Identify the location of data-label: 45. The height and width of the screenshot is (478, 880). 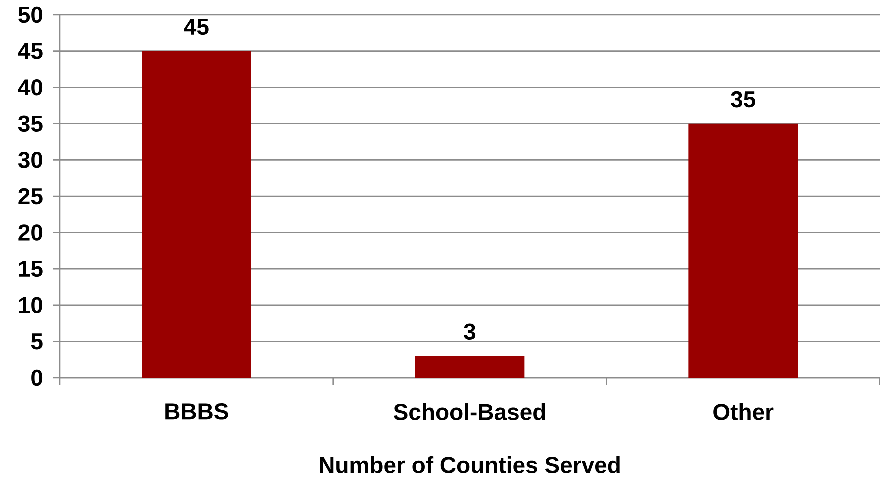
(196, 27).